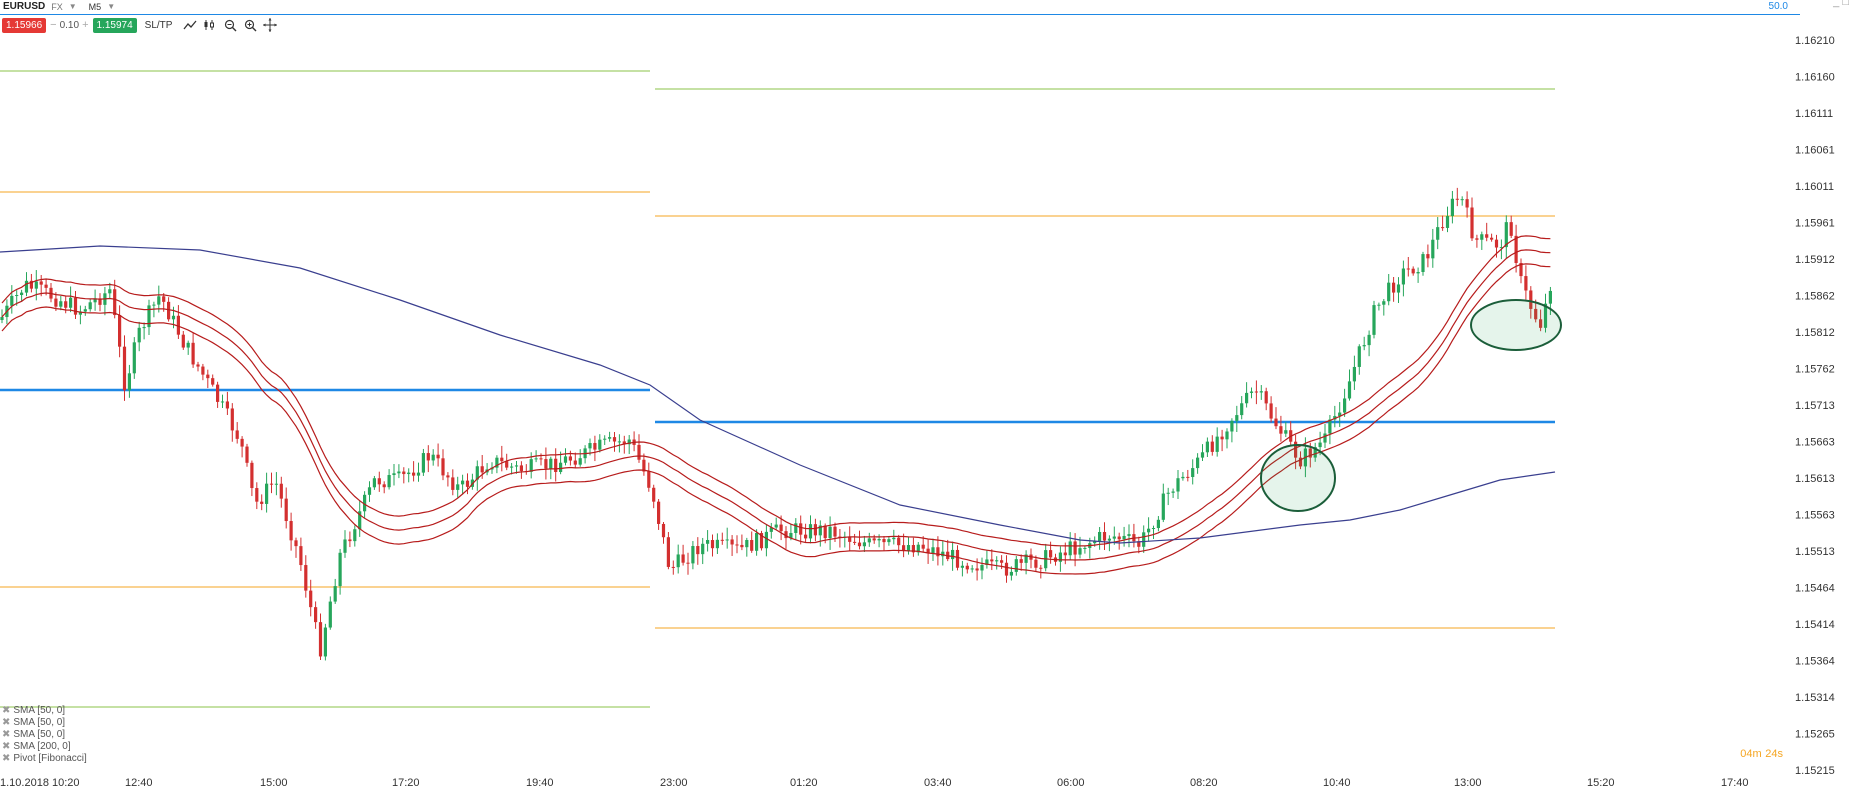 The width and height of the screenshot is (1853, 792). What do you see at coordinates (1204, 783) in the screenshot?
I see `x-tick-label: 08:20` at bounding box center [1204, 783].